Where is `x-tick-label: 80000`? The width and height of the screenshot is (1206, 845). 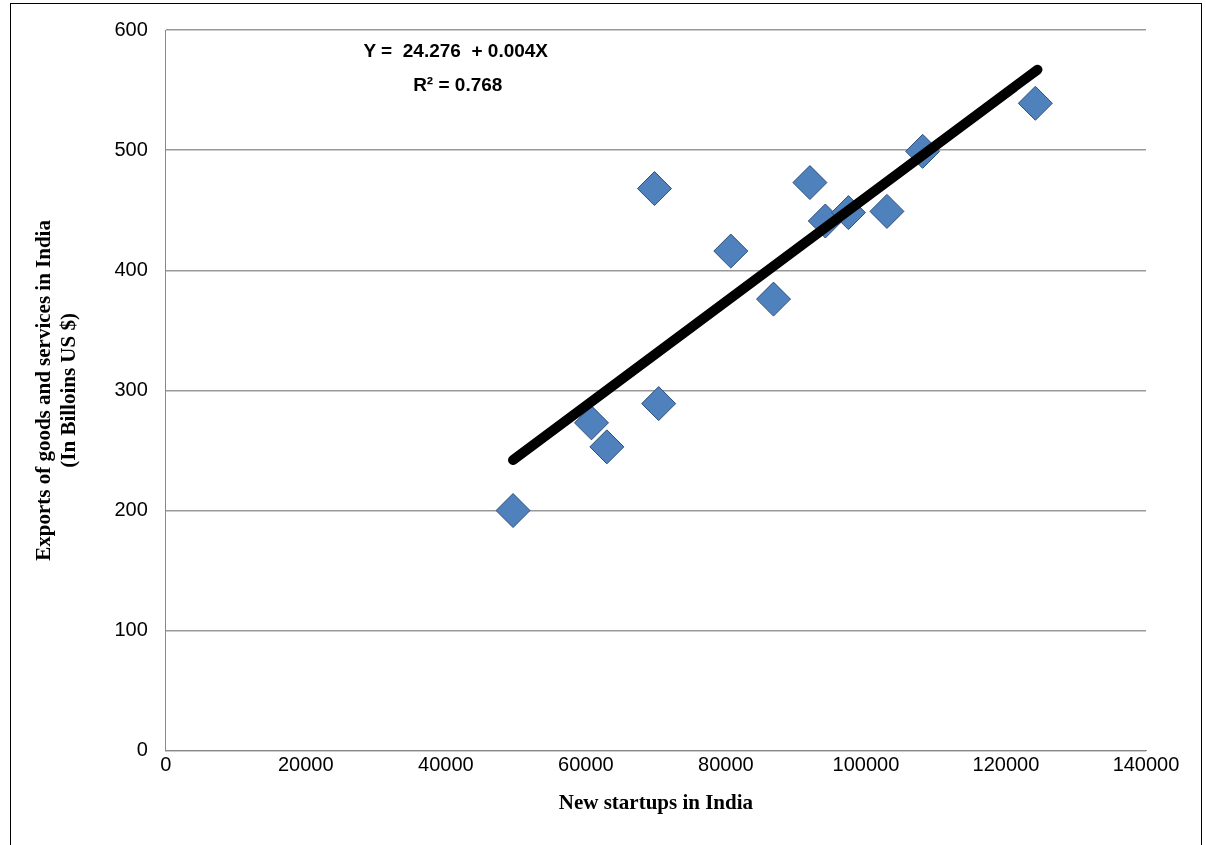
x-tick-label: 80000 is located at coordinates (726, 764).